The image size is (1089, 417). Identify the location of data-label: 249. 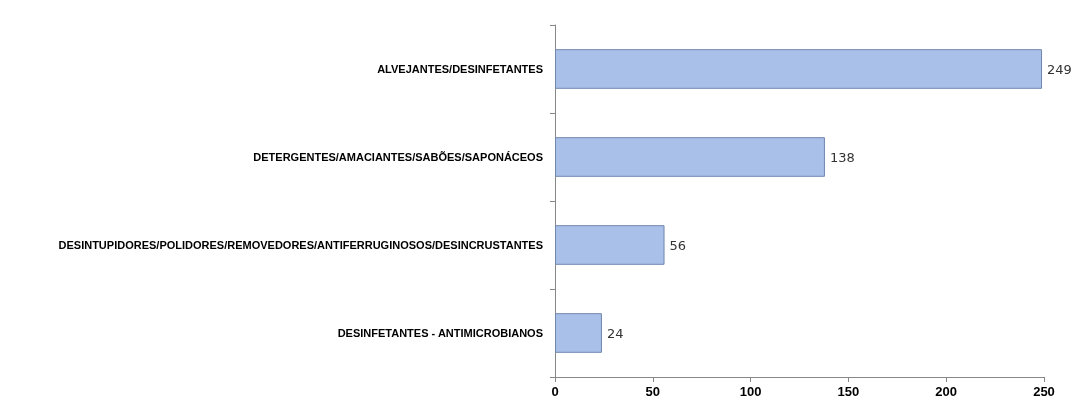
(1059, 69).